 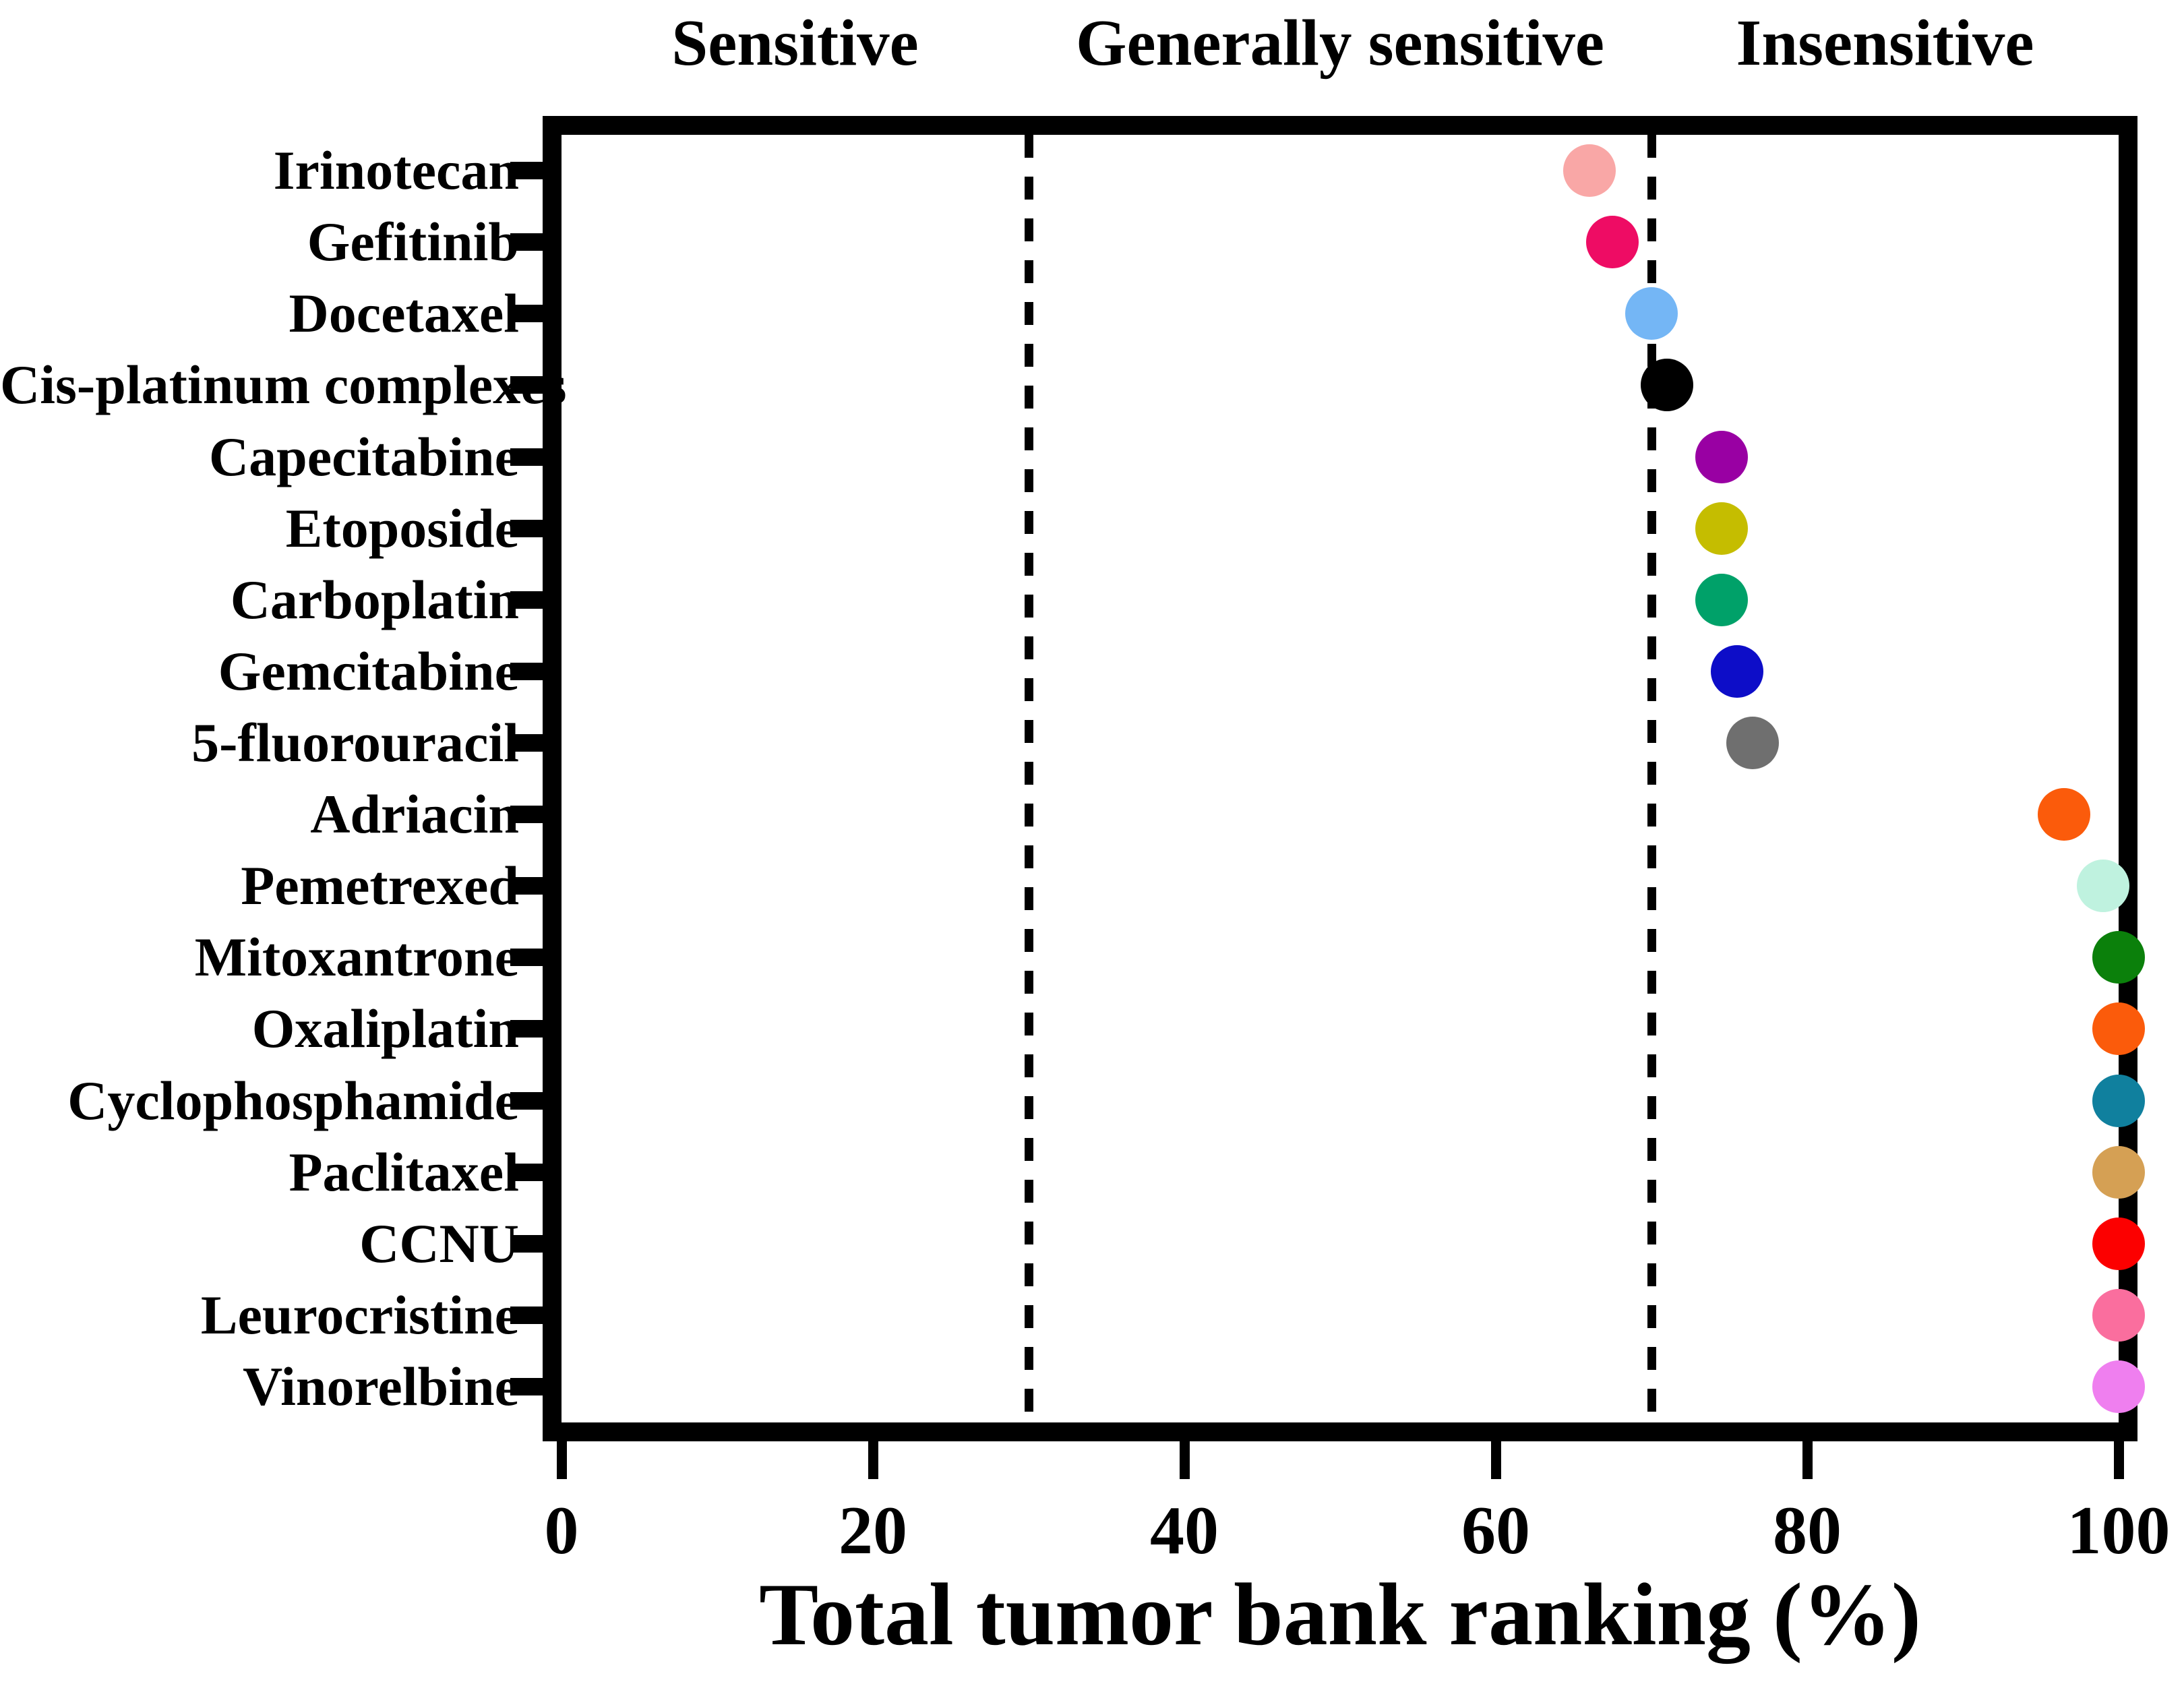 What do you see at coordinates (2119, 1531) in the screenshot?
I see `x-axis-tick-label: 100` at bounding box center [2119, 1531].